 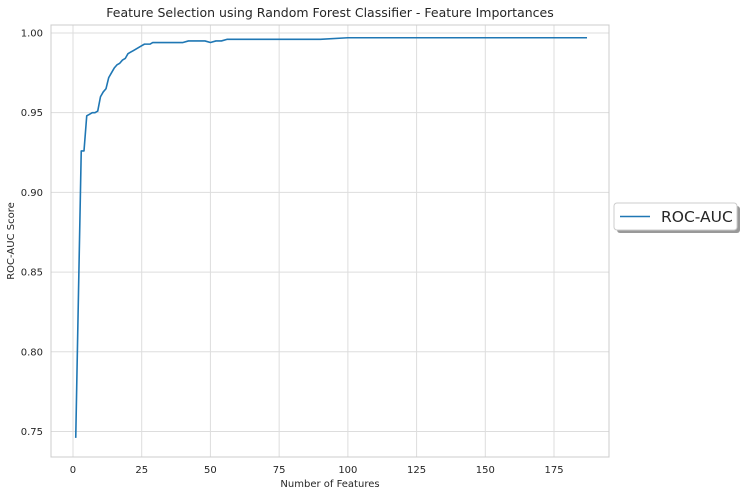 I want to click on y-tick-label: 0.95, so click(x=32, y=113).